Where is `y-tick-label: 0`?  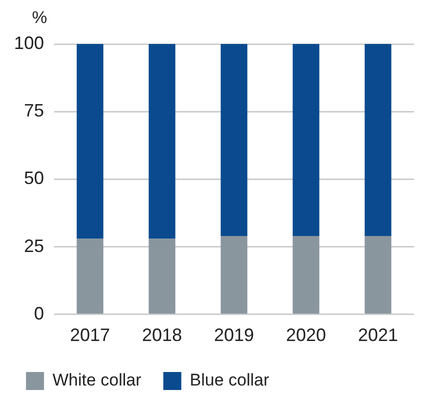 y-tick-label: 0 is located at coordinates (39, 313).